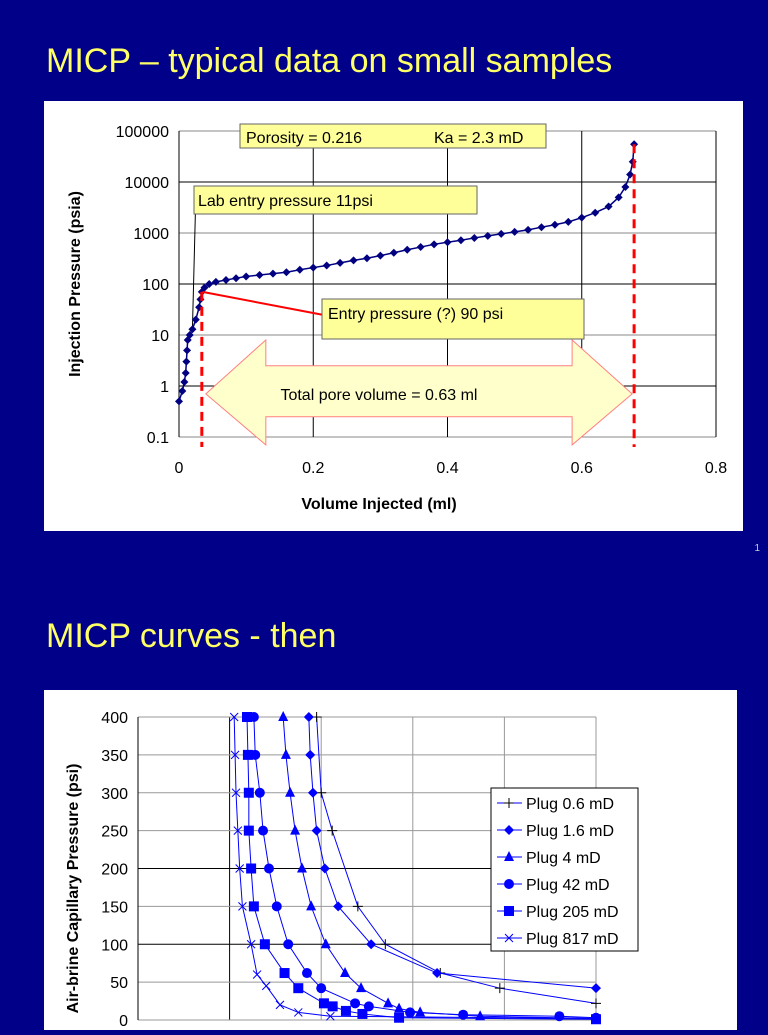  Describe the element at coordinates (114, 794) in the screenshot. I see `y-tick-label: 300` at that location.